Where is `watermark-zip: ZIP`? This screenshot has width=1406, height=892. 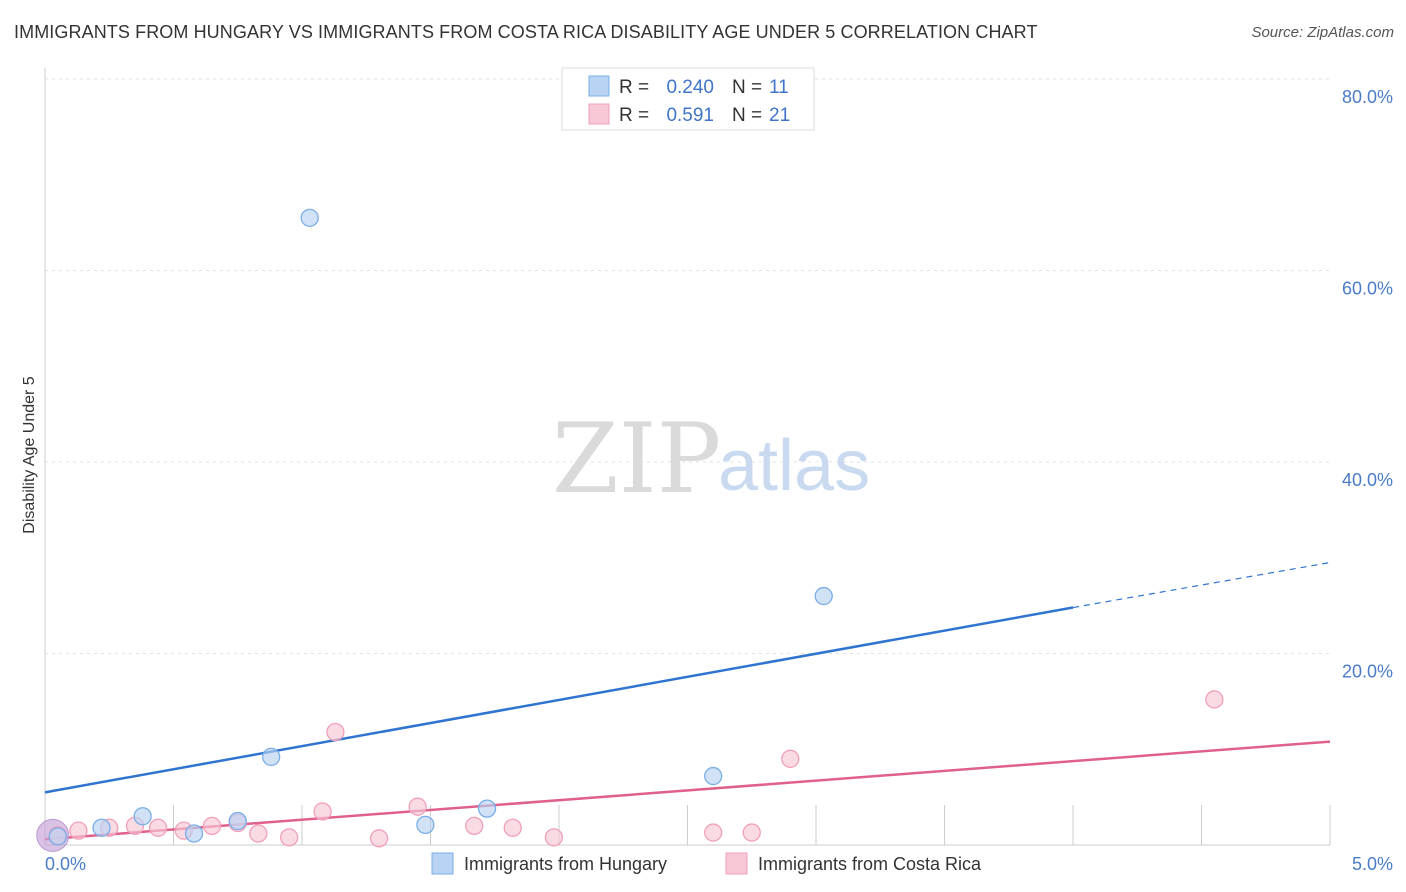
watermark-zip: ZIP is located at coordinates (636, 459).